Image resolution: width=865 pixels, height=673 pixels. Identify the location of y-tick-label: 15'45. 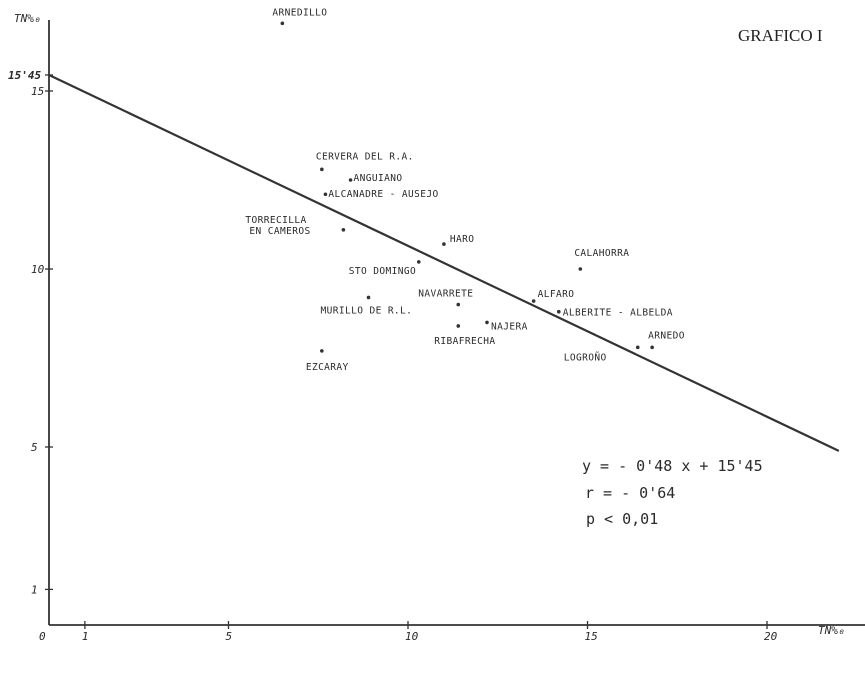
(24, 75).